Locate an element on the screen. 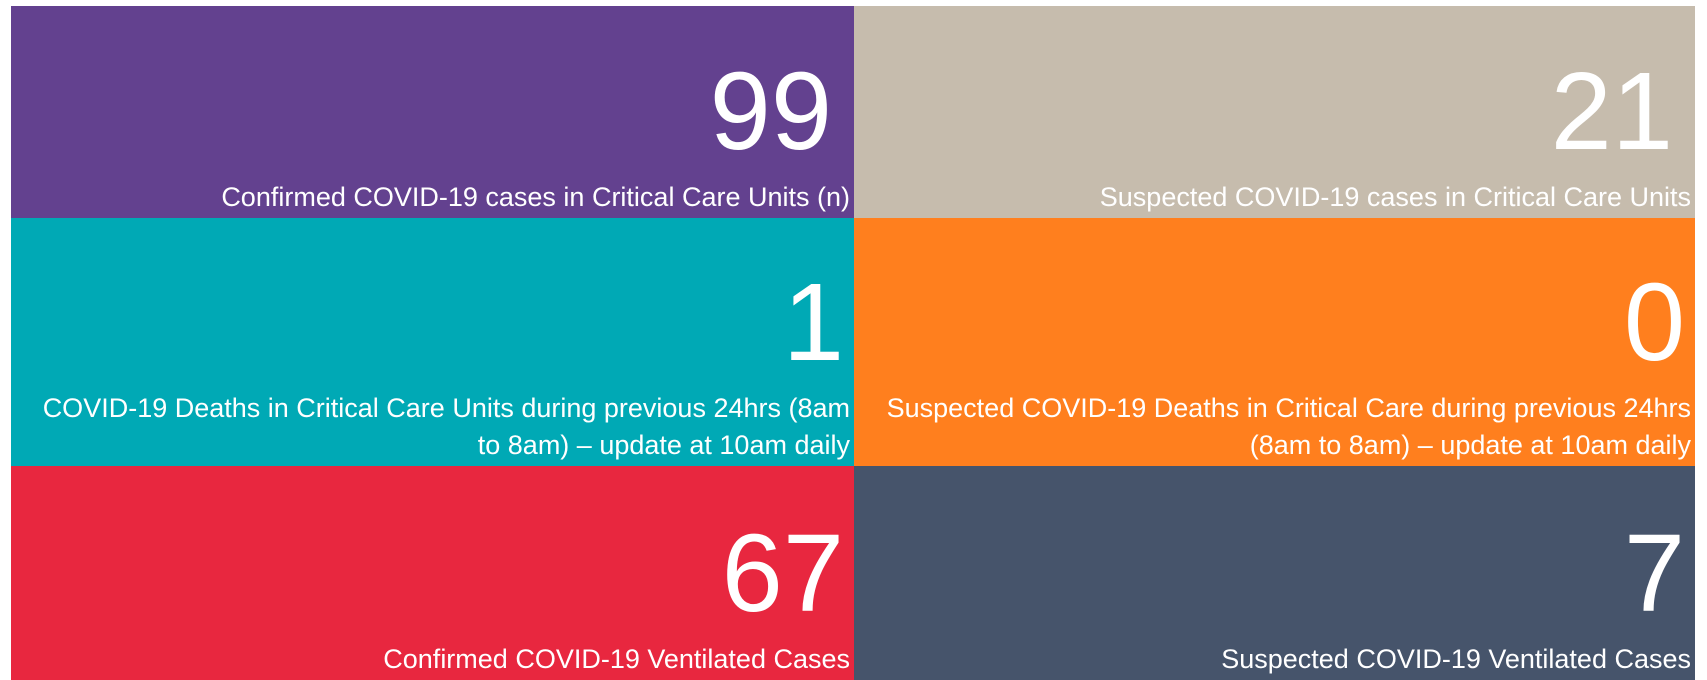 This screenshot has width=1707, height=680. tile-value: 67 is located at coordinates (782, 573).